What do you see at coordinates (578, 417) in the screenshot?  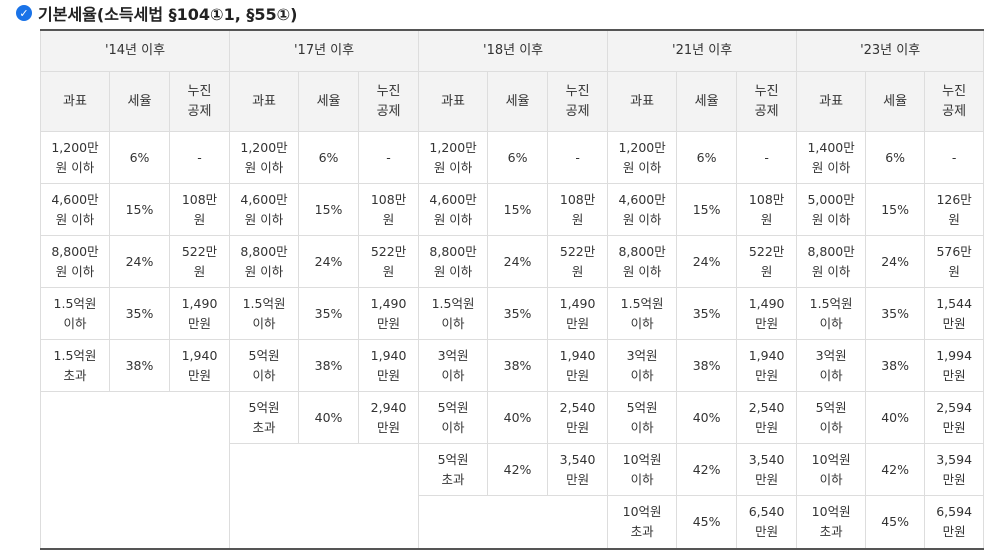 I see `deduction-cell: 2,540 만원` at bounding box center [578, 417].